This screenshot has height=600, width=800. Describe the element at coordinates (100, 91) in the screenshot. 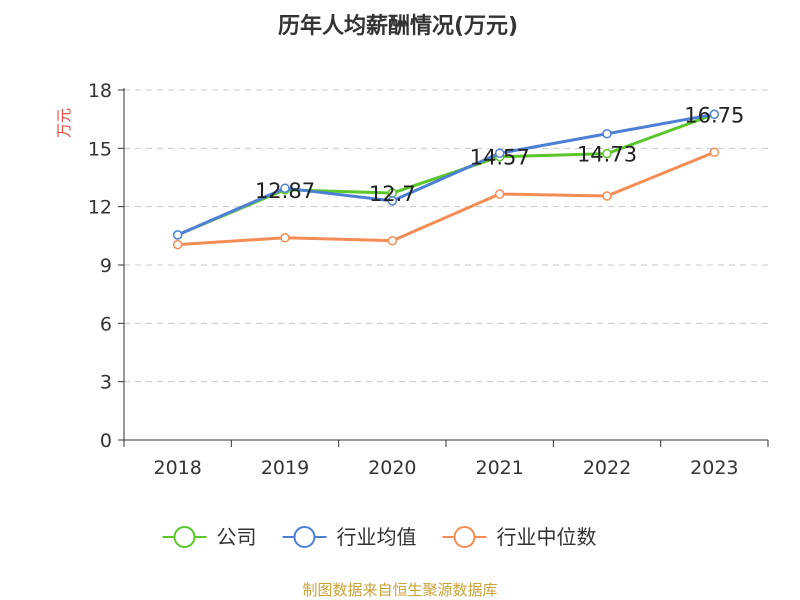

I see `y-tick-label: 18` at that location.